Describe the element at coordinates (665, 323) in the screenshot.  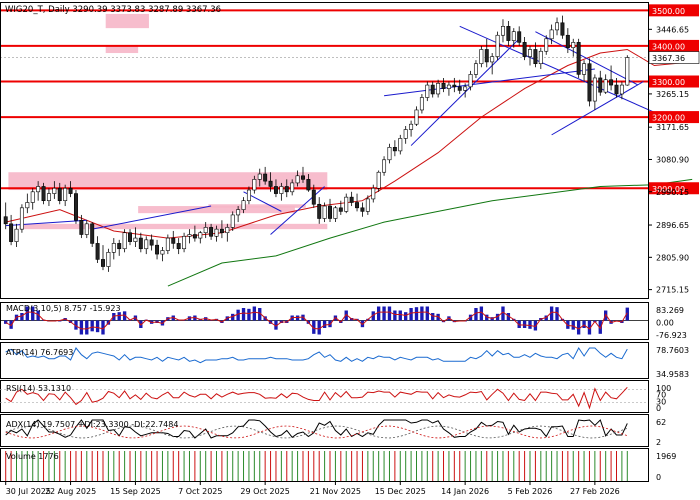
I see `macd-axis-label-1: 0.00` at that location.